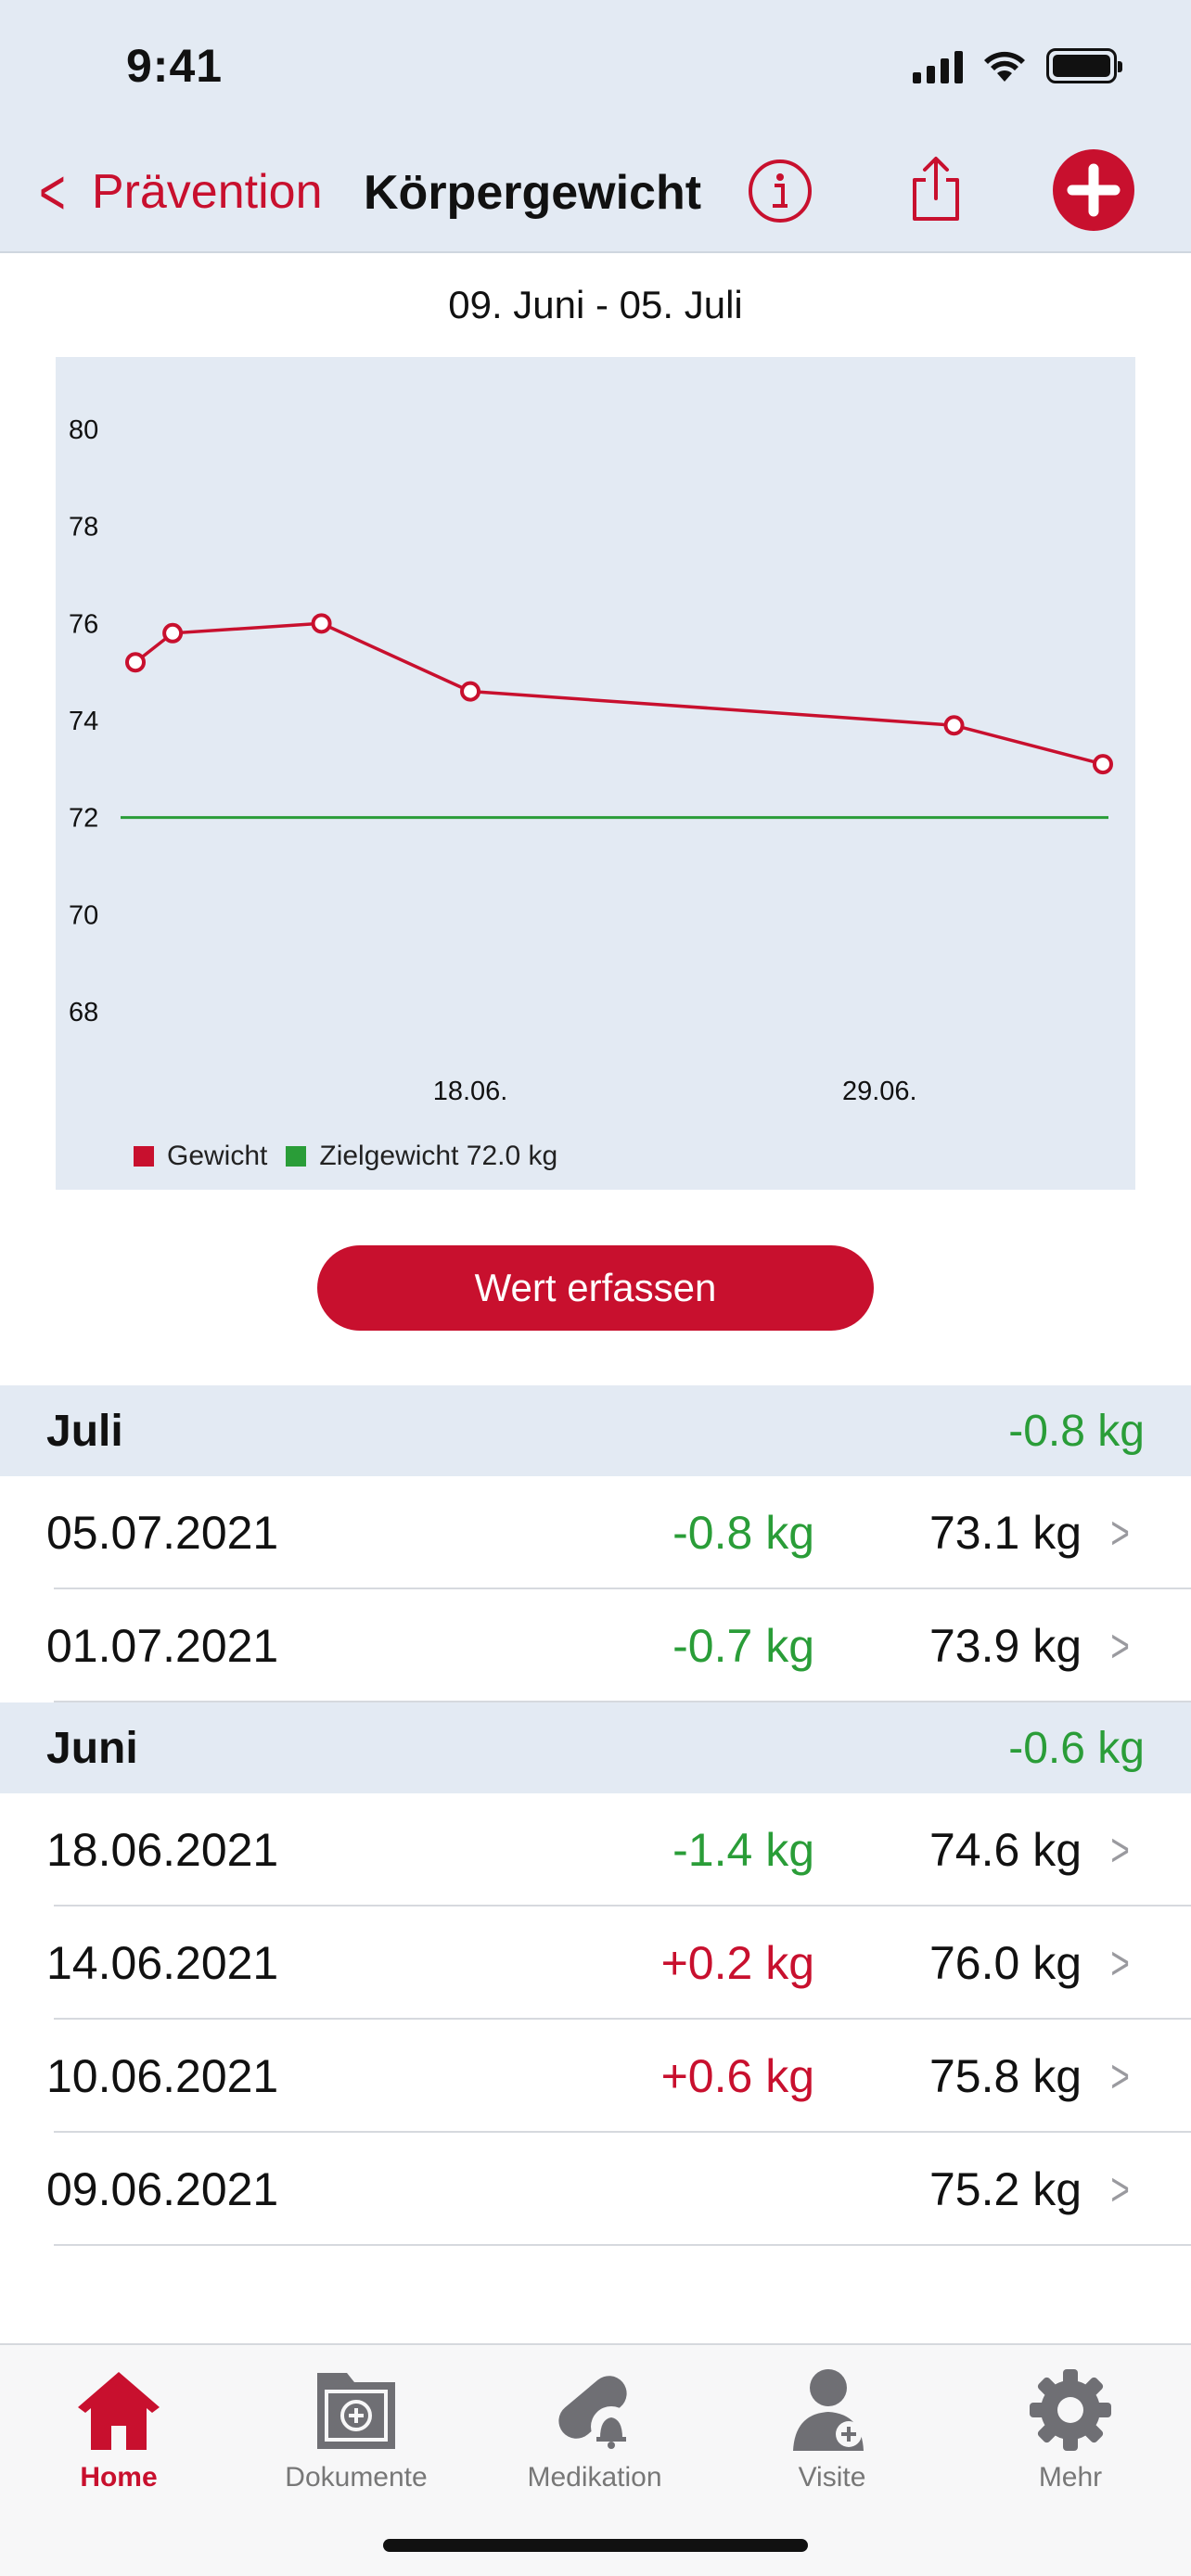 Image resolution: width=1191 pixels, height=2576 pixels. What do you see at coordinates (83, 430) in the screenshot?
I see `y-tick-label: 80` at bounding box center [83, 430].